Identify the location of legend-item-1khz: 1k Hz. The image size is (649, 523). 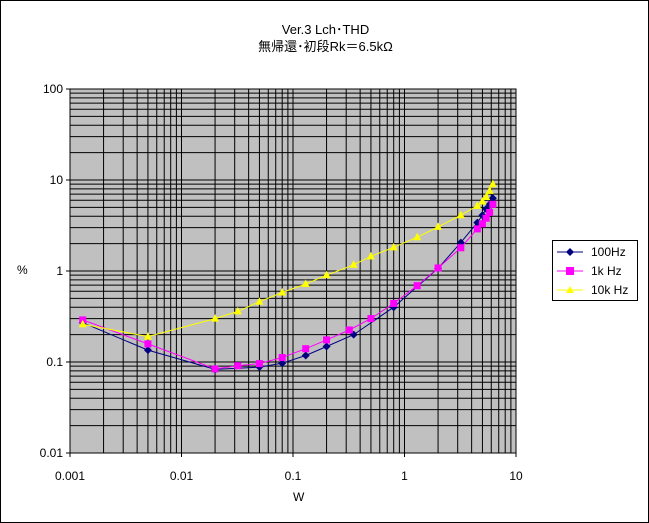
(596, 271).